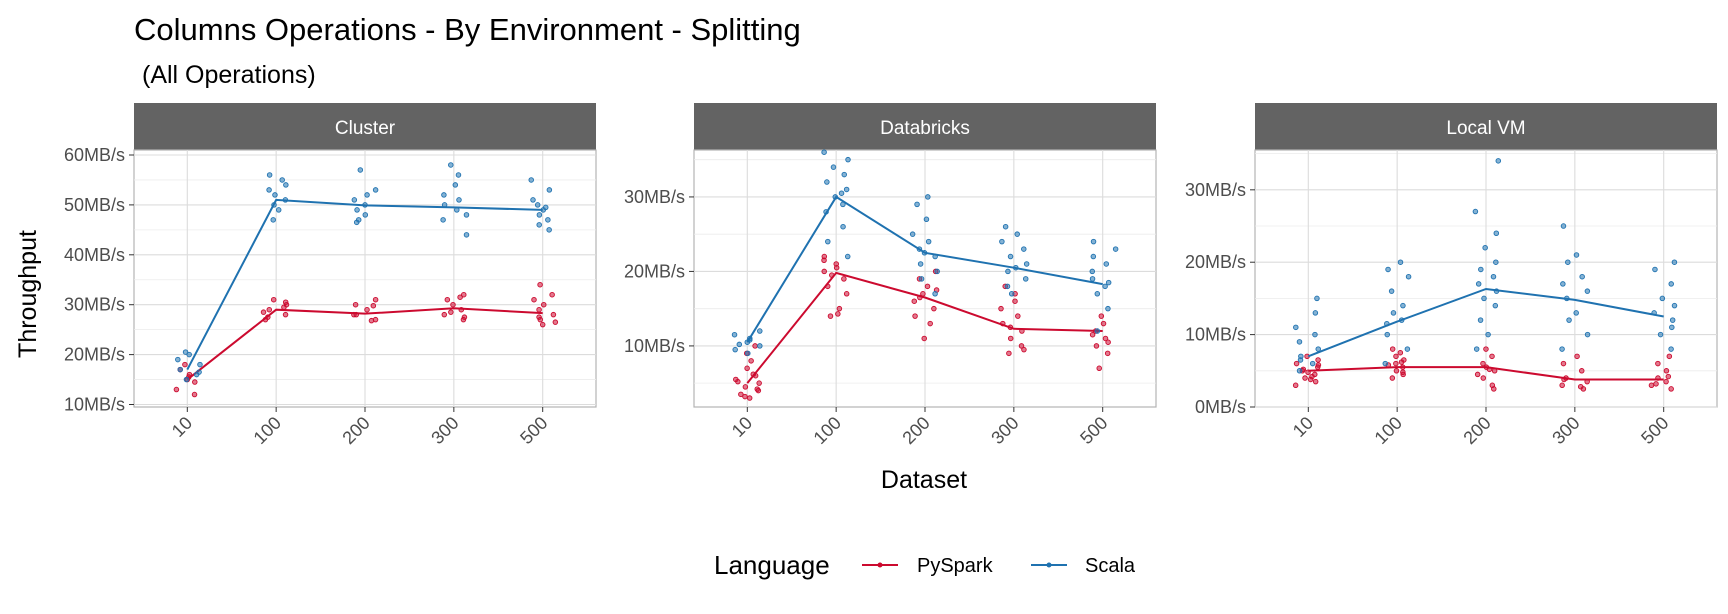 Image resolution: width=1728 pixels, height=614 pixels. Describe the element at coordinates (925, 565) in the screenshot. I see `legend: Language PySpark Scala` at that location.